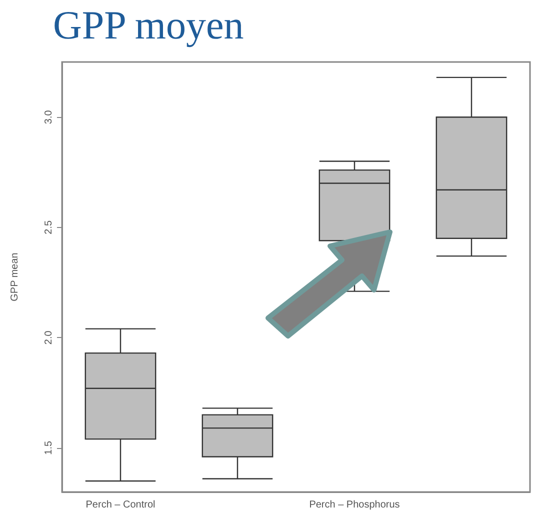  What do you see at coordinates (49, 337) in the screenshot?
I see `y-tick-label: 2.0` at bounding box center [49, 337].